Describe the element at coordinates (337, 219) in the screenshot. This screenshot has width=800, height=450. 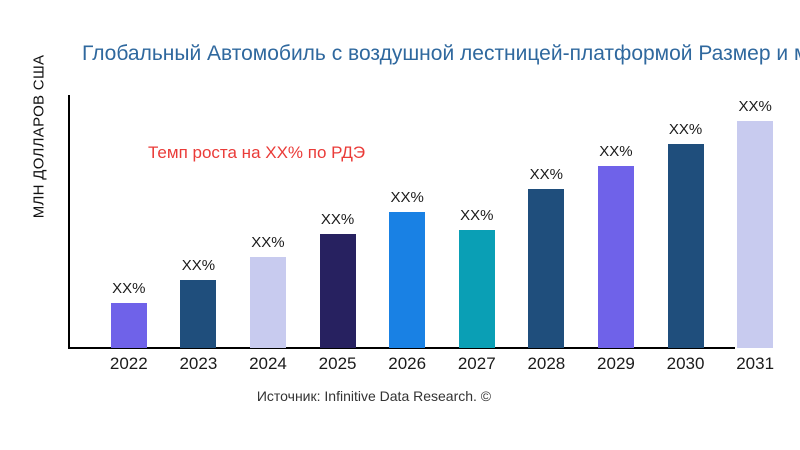
I see `bar-value-label-2025: XX%` at that location.